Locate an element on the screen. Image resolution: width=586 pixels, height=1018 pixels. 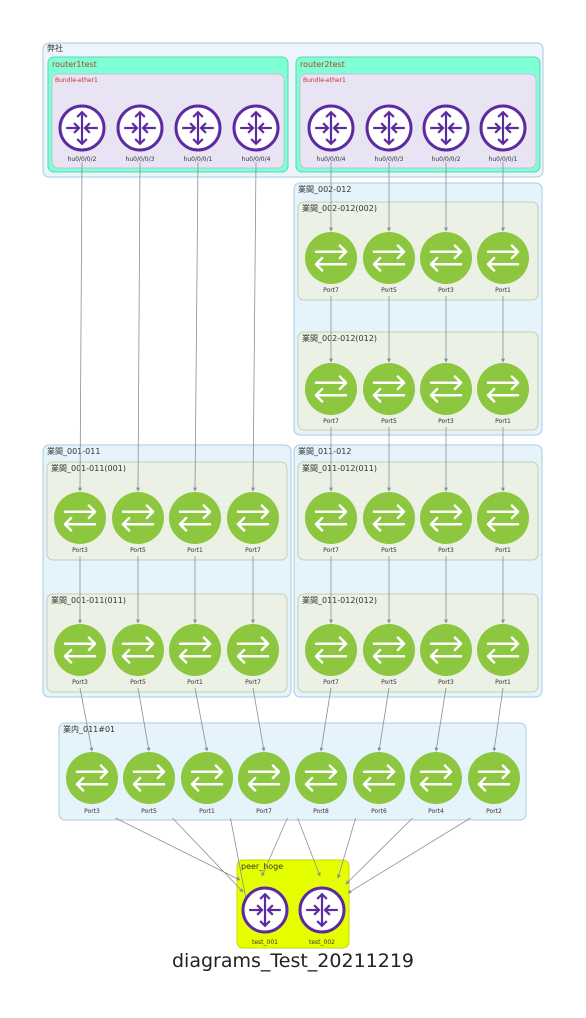
switch-node-s012-2: Port5 is located at coordinates (389, 394).